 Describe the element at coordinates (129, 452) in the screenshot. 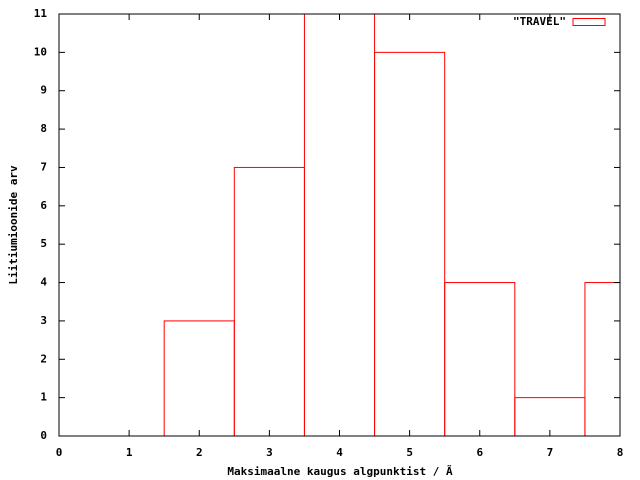

I see `x-tick-label: 1` at that location.